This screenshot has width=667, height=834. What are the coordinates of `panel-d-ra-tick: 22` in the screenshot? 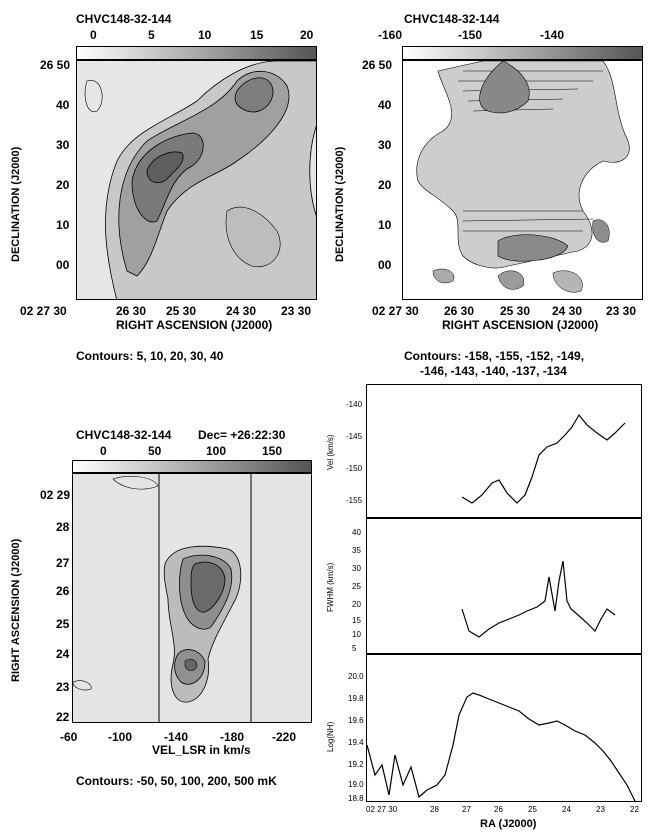 It's located at (634, 809).